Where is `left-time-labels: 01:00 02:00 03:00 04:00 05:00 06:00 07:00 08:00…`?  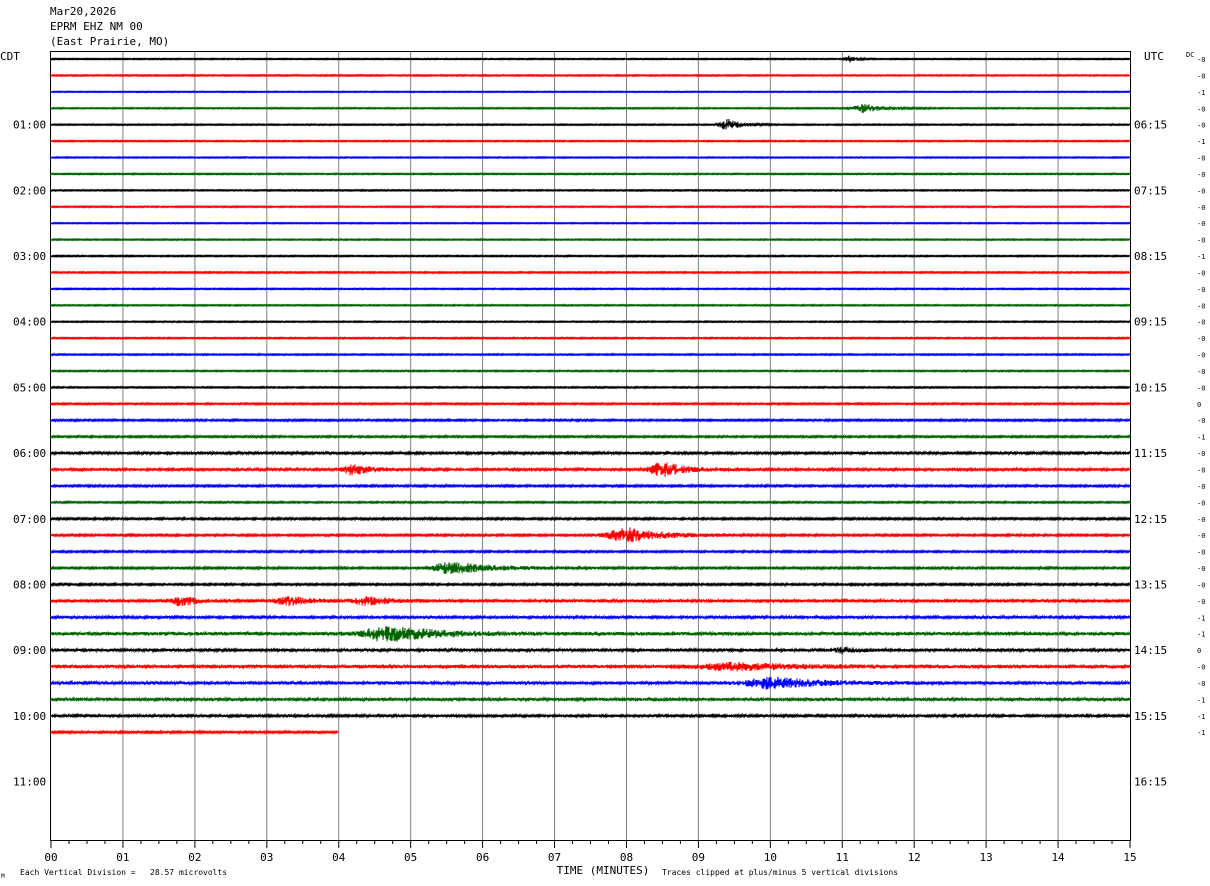
left-time-labels: 01:00 02:00 03:00 04:00 05:00 06:00 07:00 08:00… is located at coordinates (29, 454).